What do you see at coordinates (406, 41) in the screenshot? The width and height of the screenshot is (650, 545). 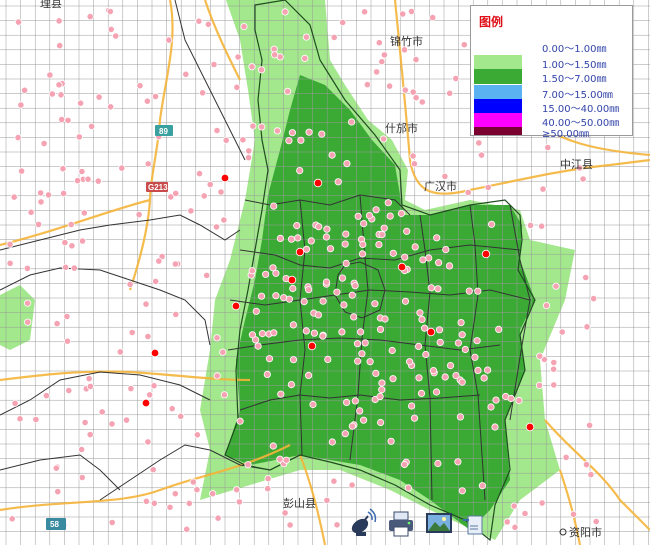 I see `place-label-mianzhu: 锦竹市` at bounding box center [406, 41].